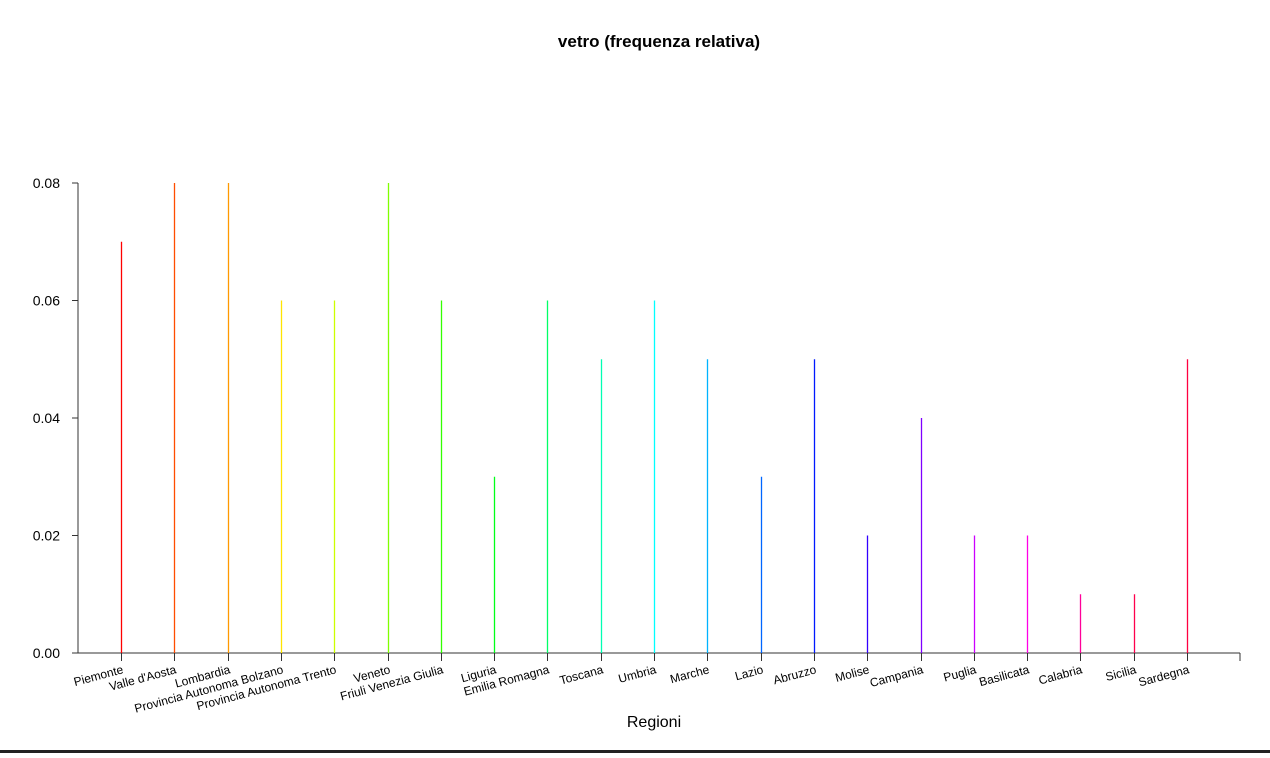 Image resolution: width=1270 pixels, height=758 pixels. Describe the element at coordinates (749, 672) in the screenshot. I see `category-label: Lazio` at that location.